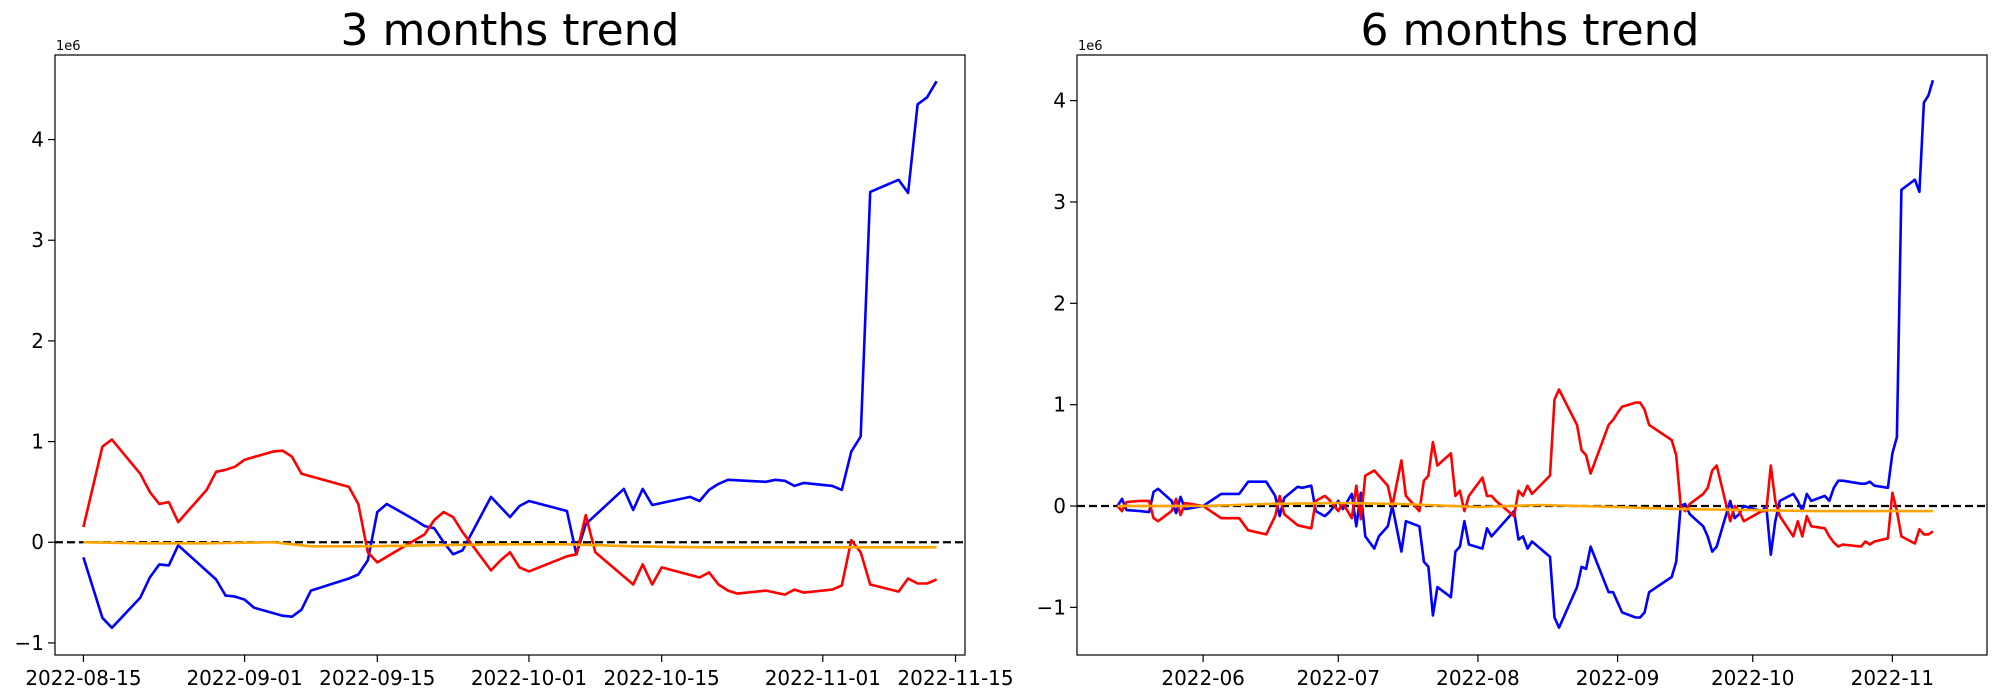 This screenshot has width=2000, height=700. Describe the element at coordinates (1893, 678) in the screenshot. I see `x-tick-label: 2022-11` at that location.